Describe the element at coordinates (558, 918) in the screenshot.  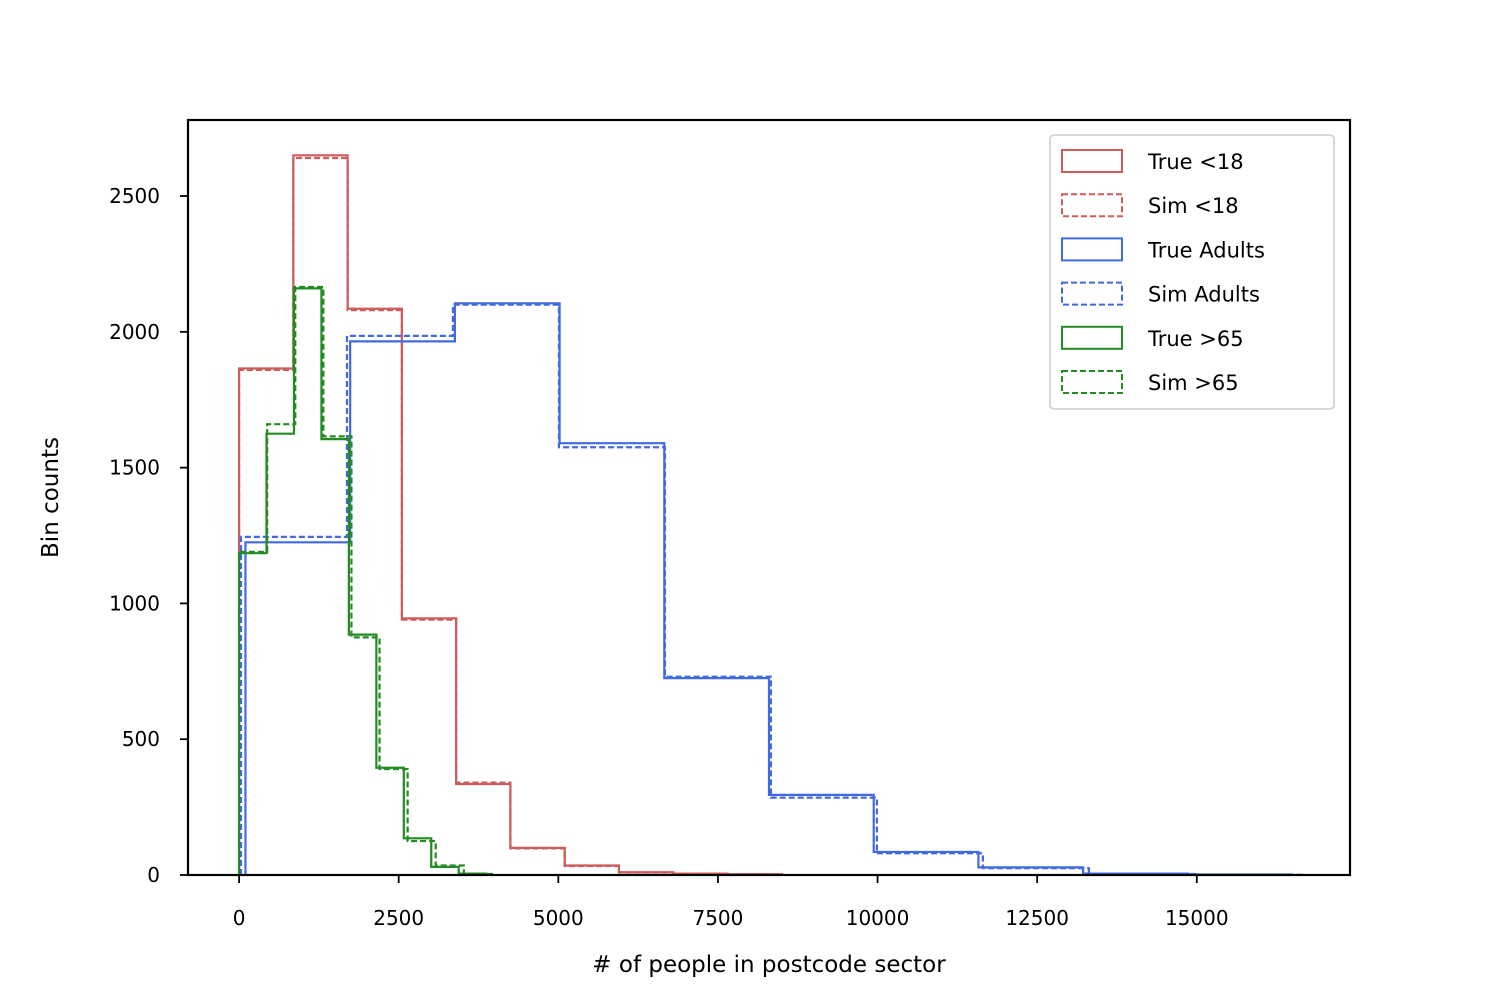
I see `x-tick-label: 5000` at that location.